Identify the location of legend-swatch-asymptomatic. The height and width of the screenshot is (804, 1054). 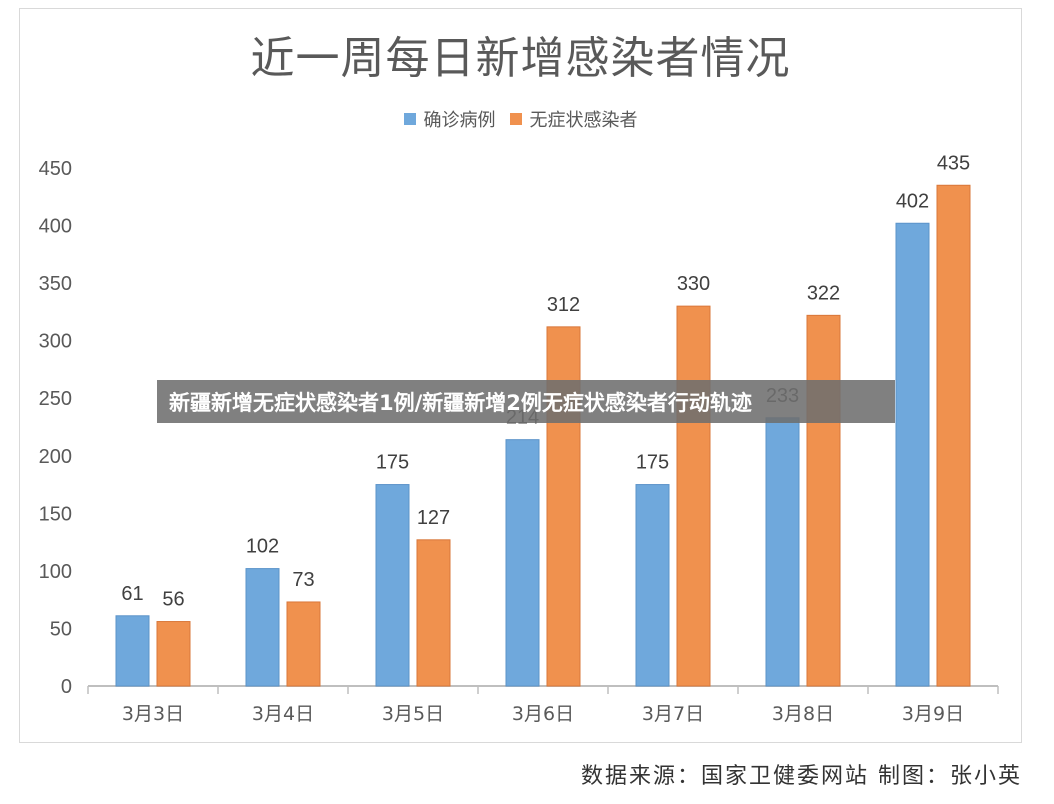
(515, 119).